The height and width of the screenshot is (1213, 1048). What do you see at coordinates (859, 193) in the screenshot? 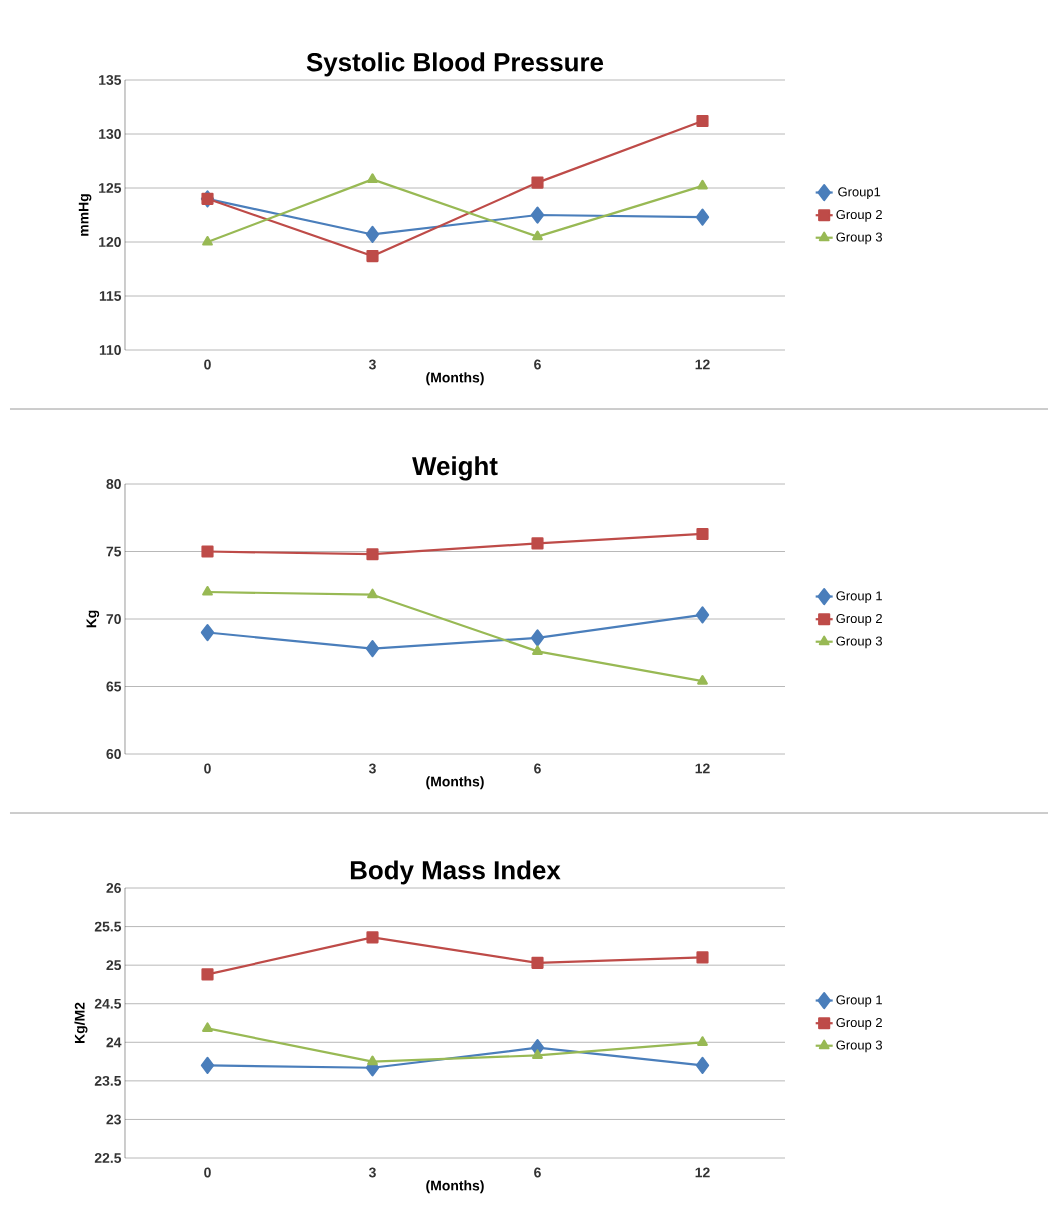
I see `legend-label: Group1` at bounding box center [859, 193].